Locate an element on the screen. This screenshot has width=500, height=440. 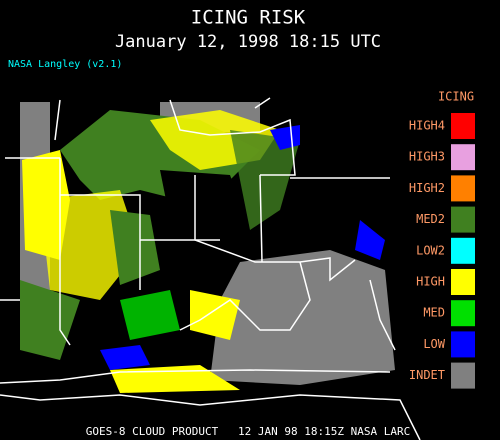
legend-label: INDET is located at coordinates (427, 375).